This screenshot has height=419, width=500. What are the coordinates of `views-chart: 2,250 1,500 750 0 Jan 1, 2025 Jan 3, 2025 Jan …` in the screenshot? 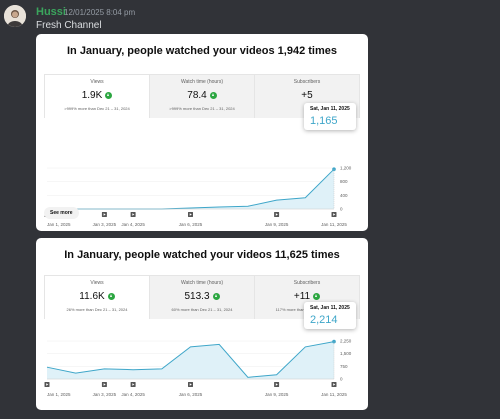 It's located at (206, 363).